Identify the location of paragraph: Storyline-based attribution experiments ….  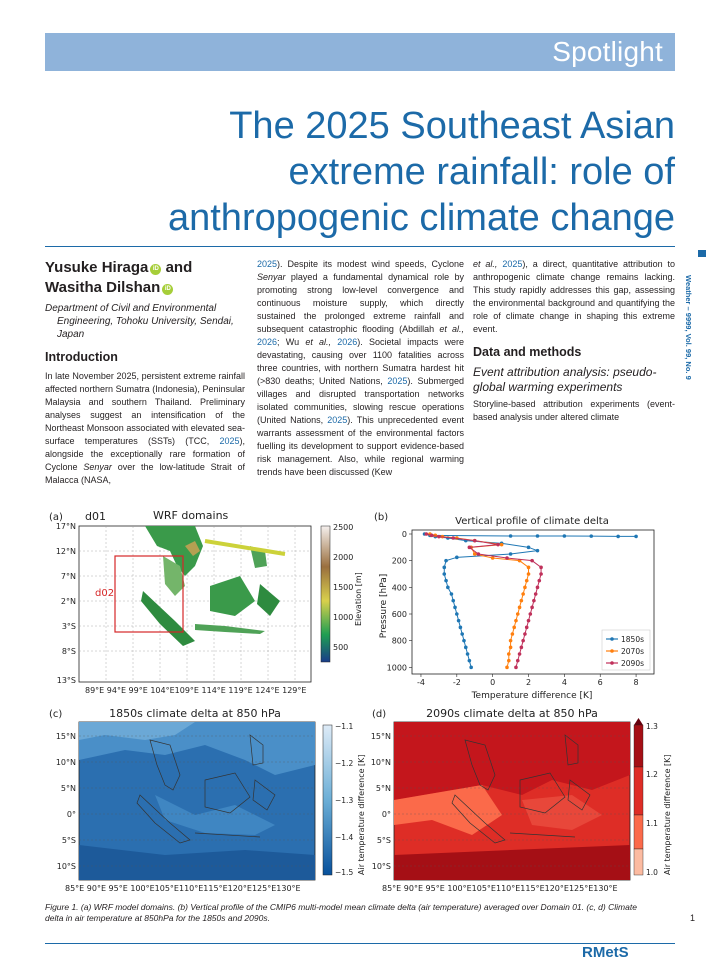
(574, 410).